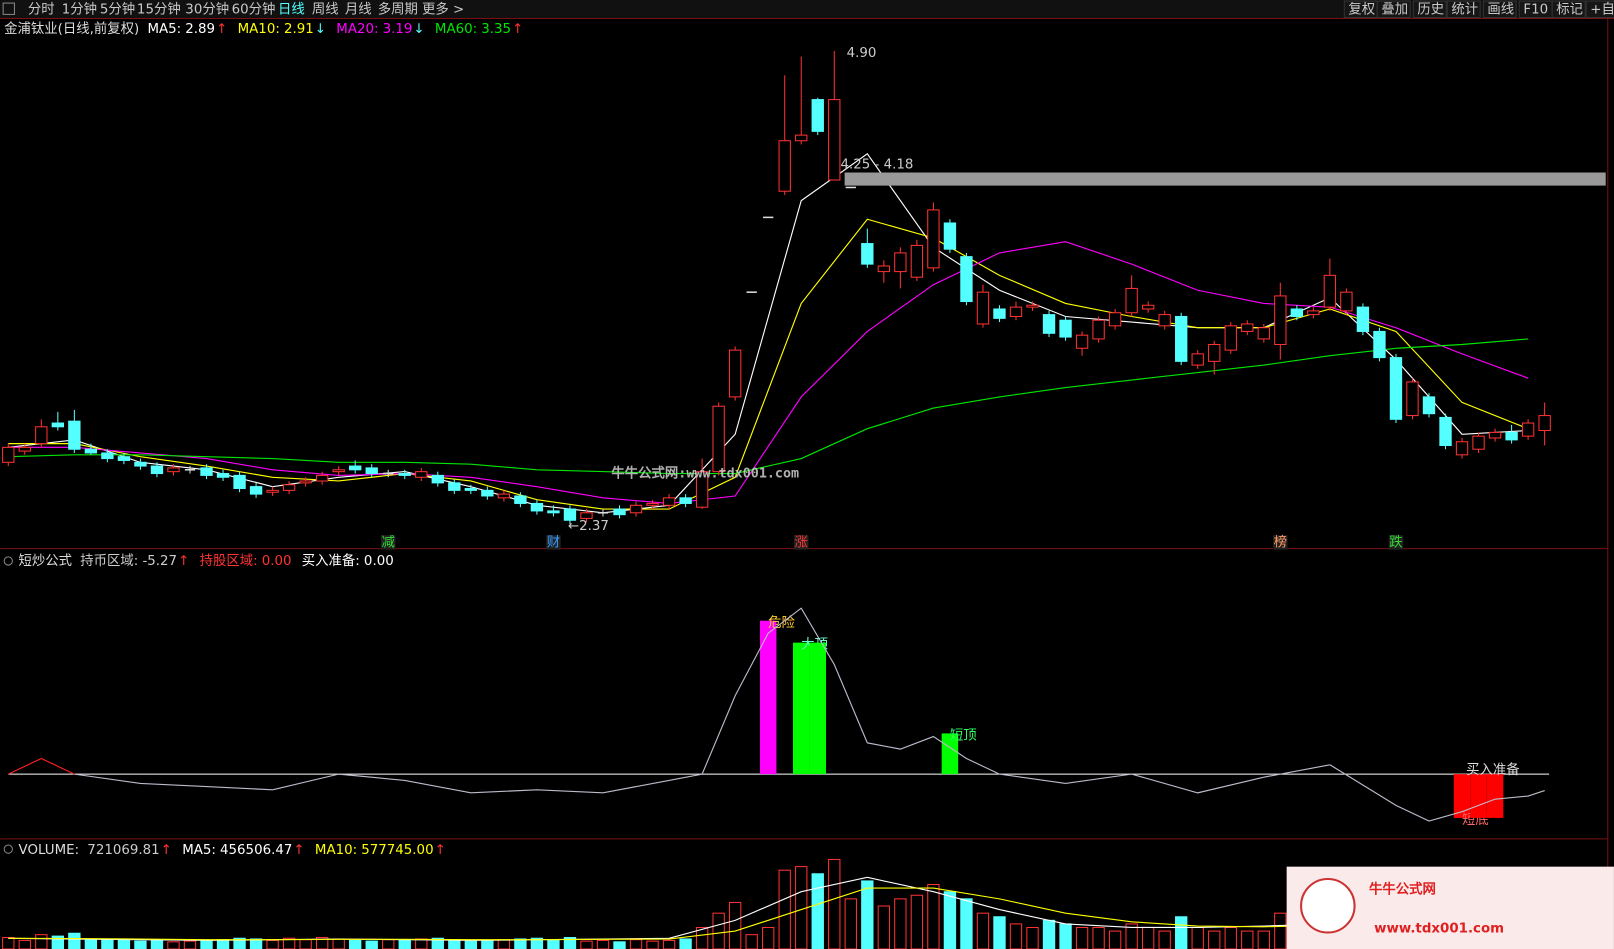 The width and height of the screenshot is (1614, 949). Describe the element at coordinates (207, 8) in the screenshot. I see `toolbar-item: 30分钟` at that location.